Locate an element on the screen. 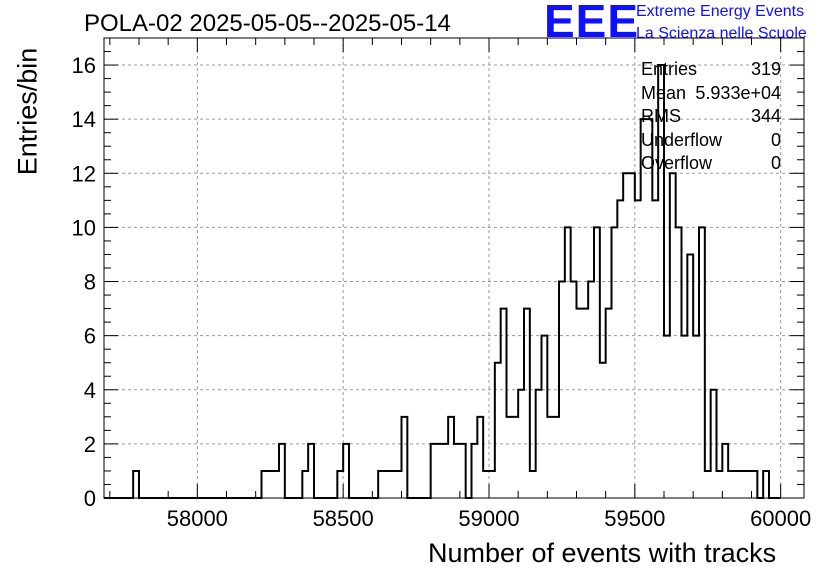 This screenshot has height=572, width=836. x-axis-label: Number of events with tracks is located at coordinates (602, 553).